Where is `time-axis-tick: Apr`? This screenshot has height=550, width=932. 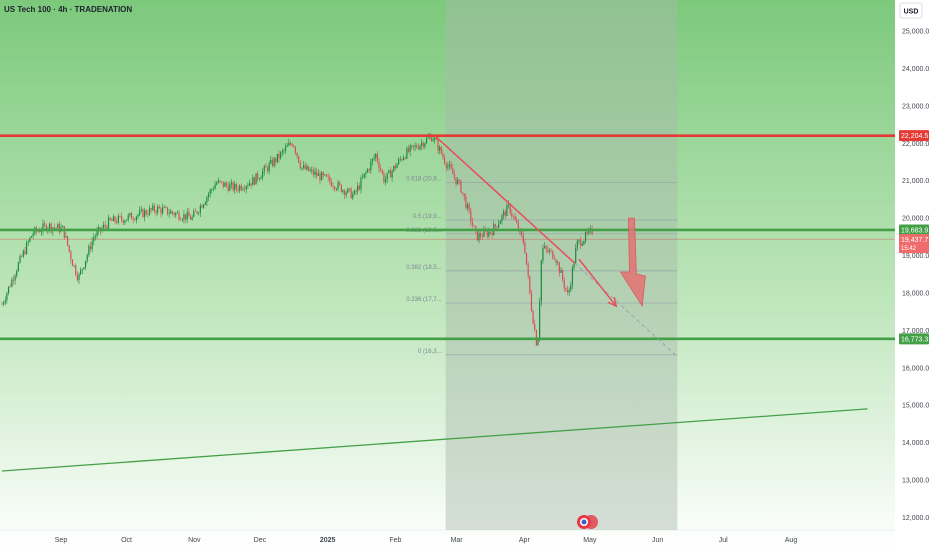 time-axis-tick: Apr is located at coordinates (525, 540).